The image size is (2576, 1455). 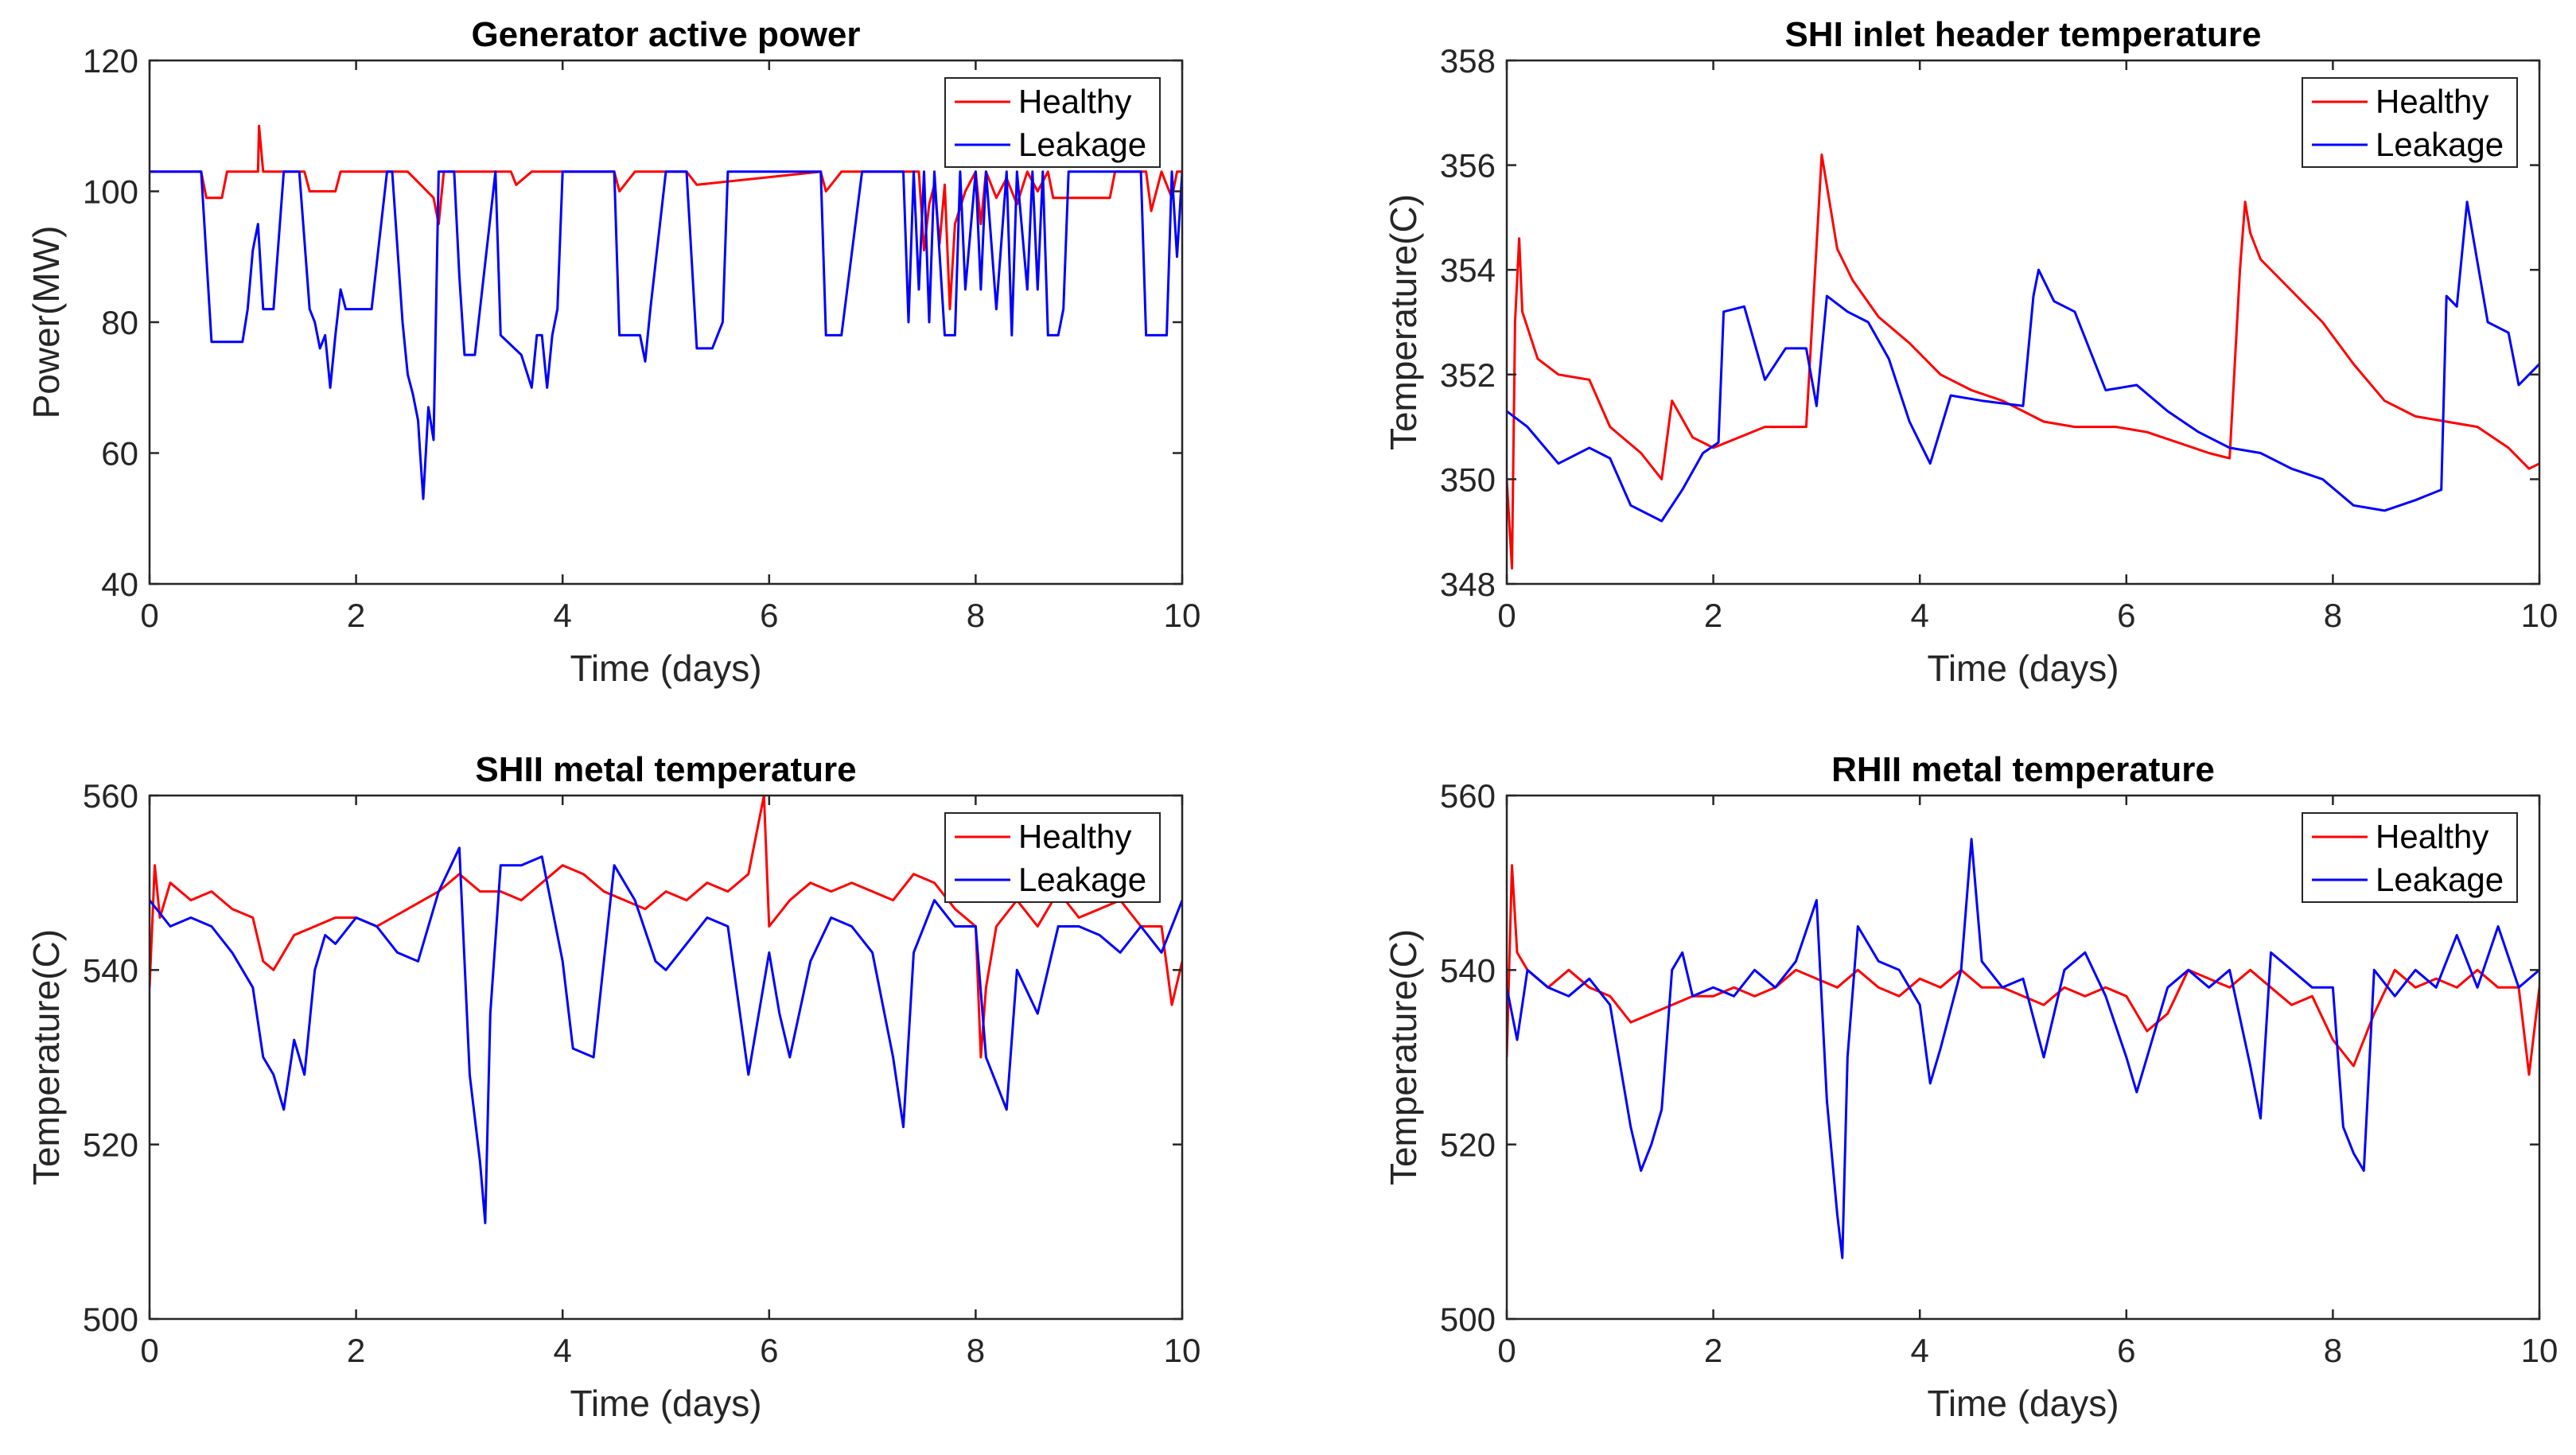 What do you see at coordinates (2023, 769) in the screenshot?
I see `chart-title: RHII metal temperature` at bounding box center [2023, 769].